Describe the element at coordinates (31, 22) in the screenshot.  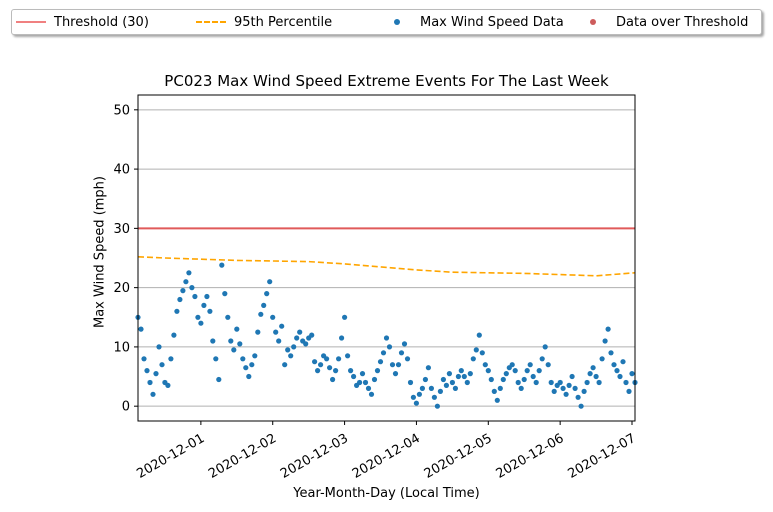
I see `threshold-line-swatch` at that location.